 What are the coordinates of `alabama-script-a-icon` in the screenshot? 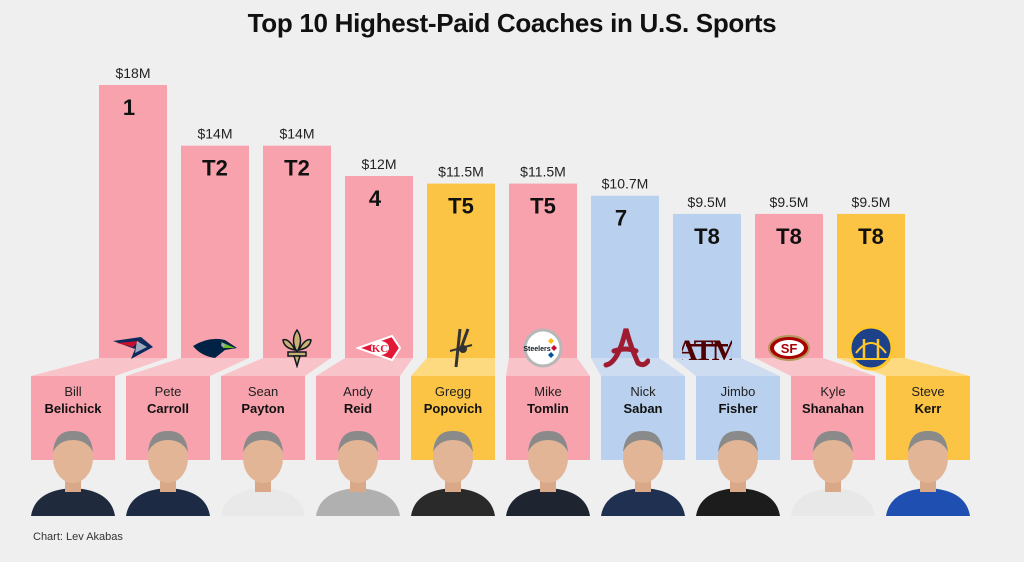 It's located at (625, 348).